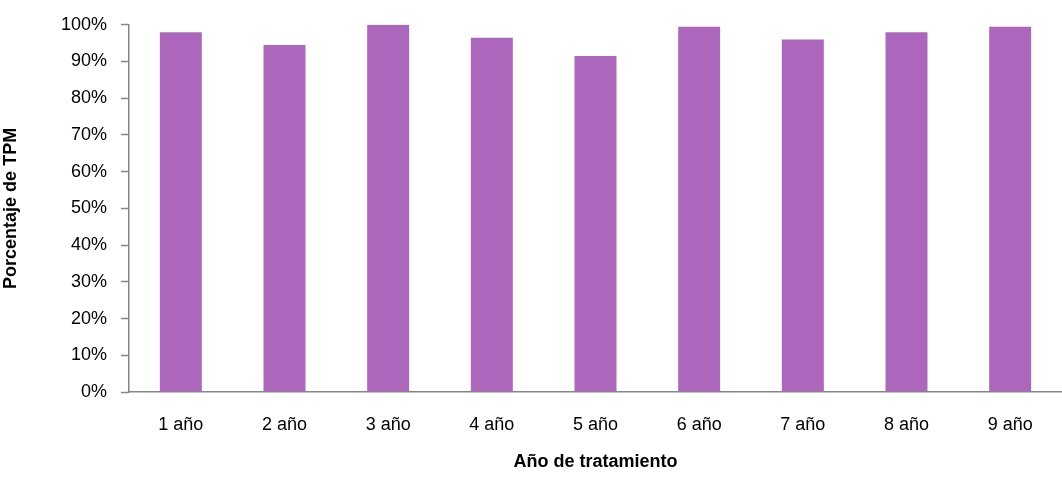 The width and height of the screenshot is (1062, 477). Describe the element at coordinates (88, 97) in the screenshot. I see `y-tick-label: 80%` at that location.